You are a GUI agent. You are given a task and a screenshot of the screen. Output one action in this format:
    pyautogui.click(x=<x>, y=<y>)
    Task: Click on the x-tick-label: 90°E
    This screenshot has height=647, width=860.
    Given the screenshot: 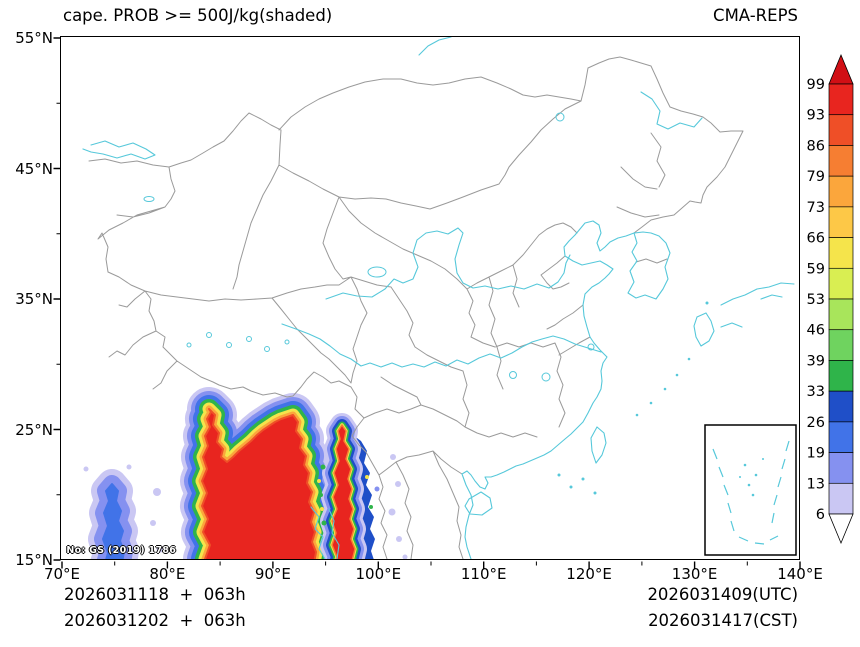 What is the action you would take?
    pyautogui.click(x=272, y=574)
    